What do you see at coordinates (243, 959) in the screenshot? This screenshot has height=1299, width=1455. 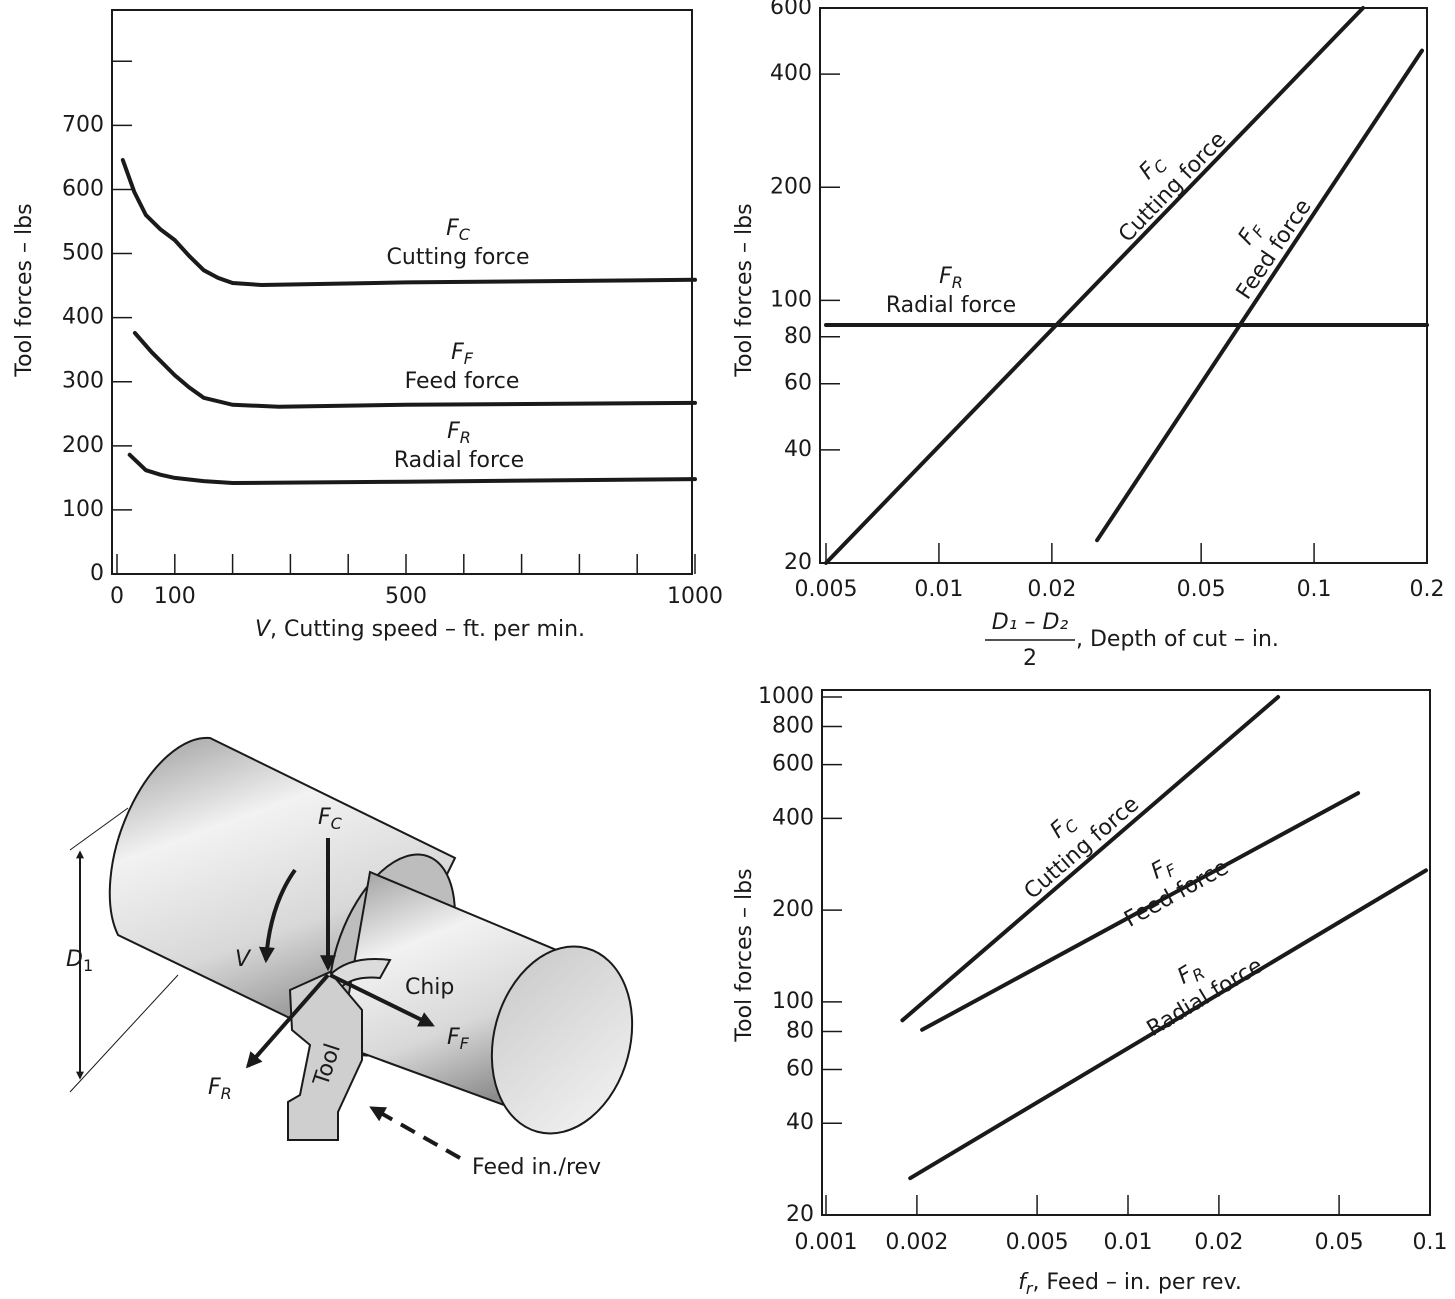 I see `diagram-label: V` at bounding box center [243, 959].